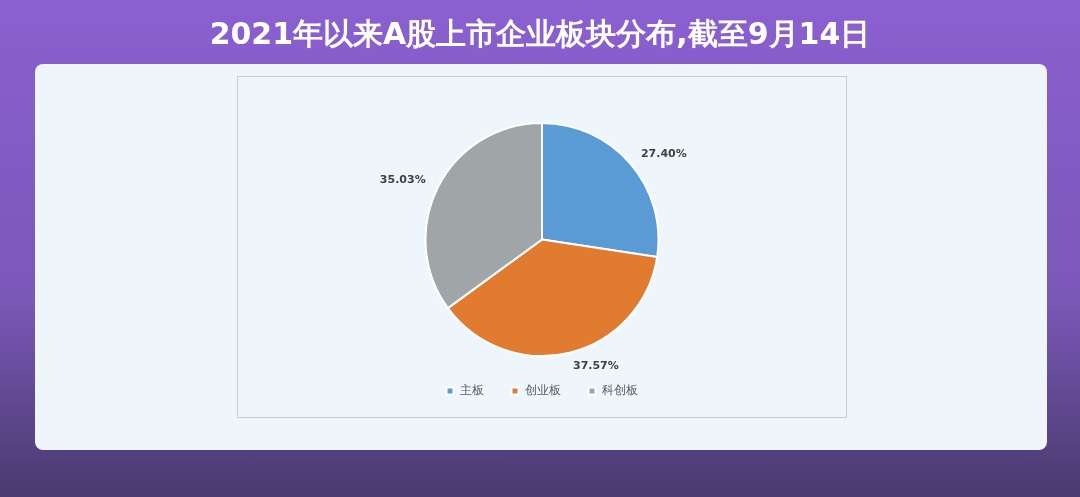  Describe the element at coordinates (663, 154) in the screenshot. I see `data-label: 27.40%` at that location.